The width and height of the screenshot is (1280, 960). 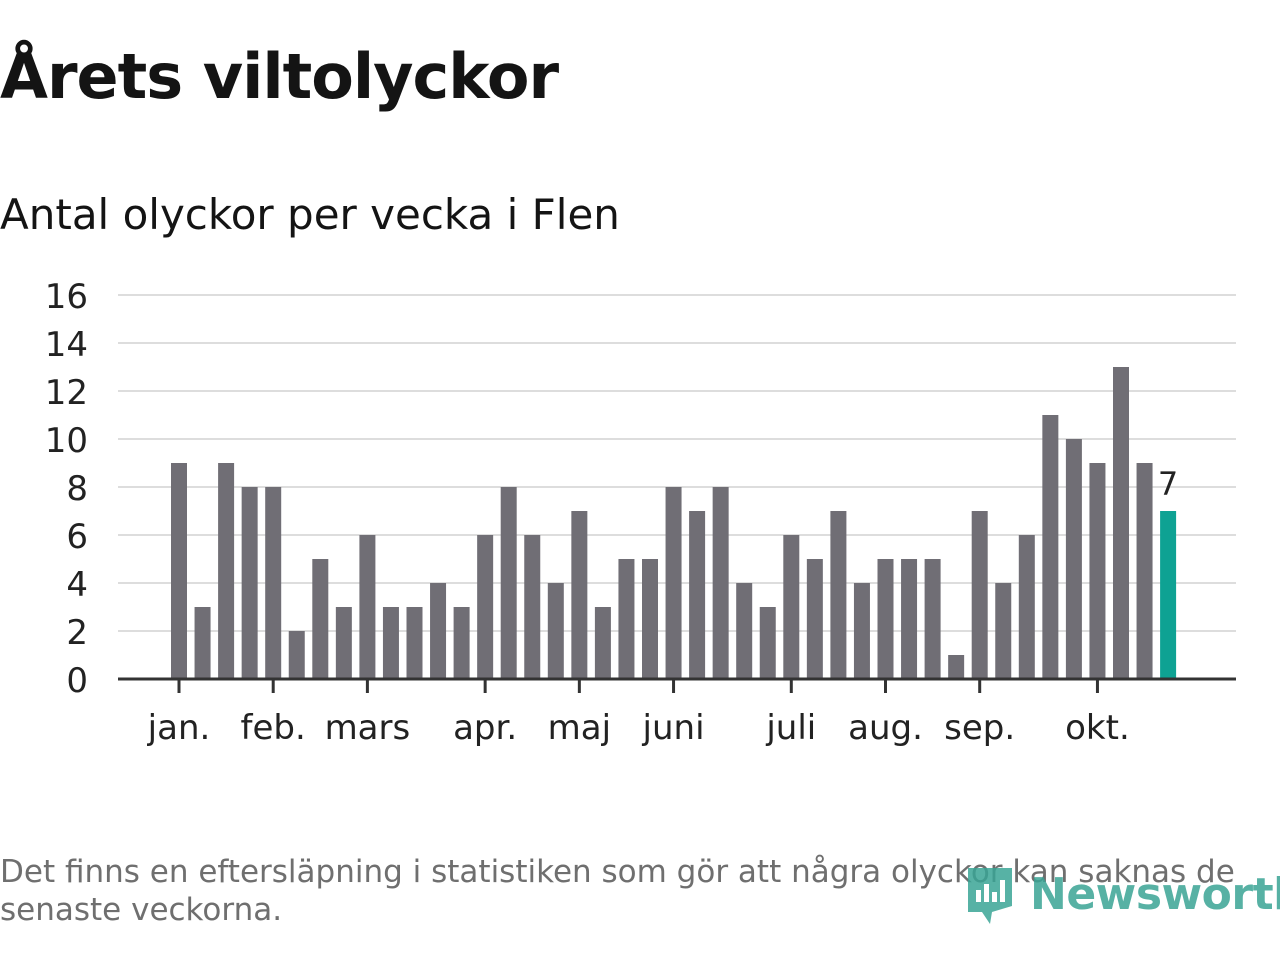 What do you see at coordinates (673, 728) in the screenshot?
I see `x-tick-label: juni` at bounding box center [673, 728].